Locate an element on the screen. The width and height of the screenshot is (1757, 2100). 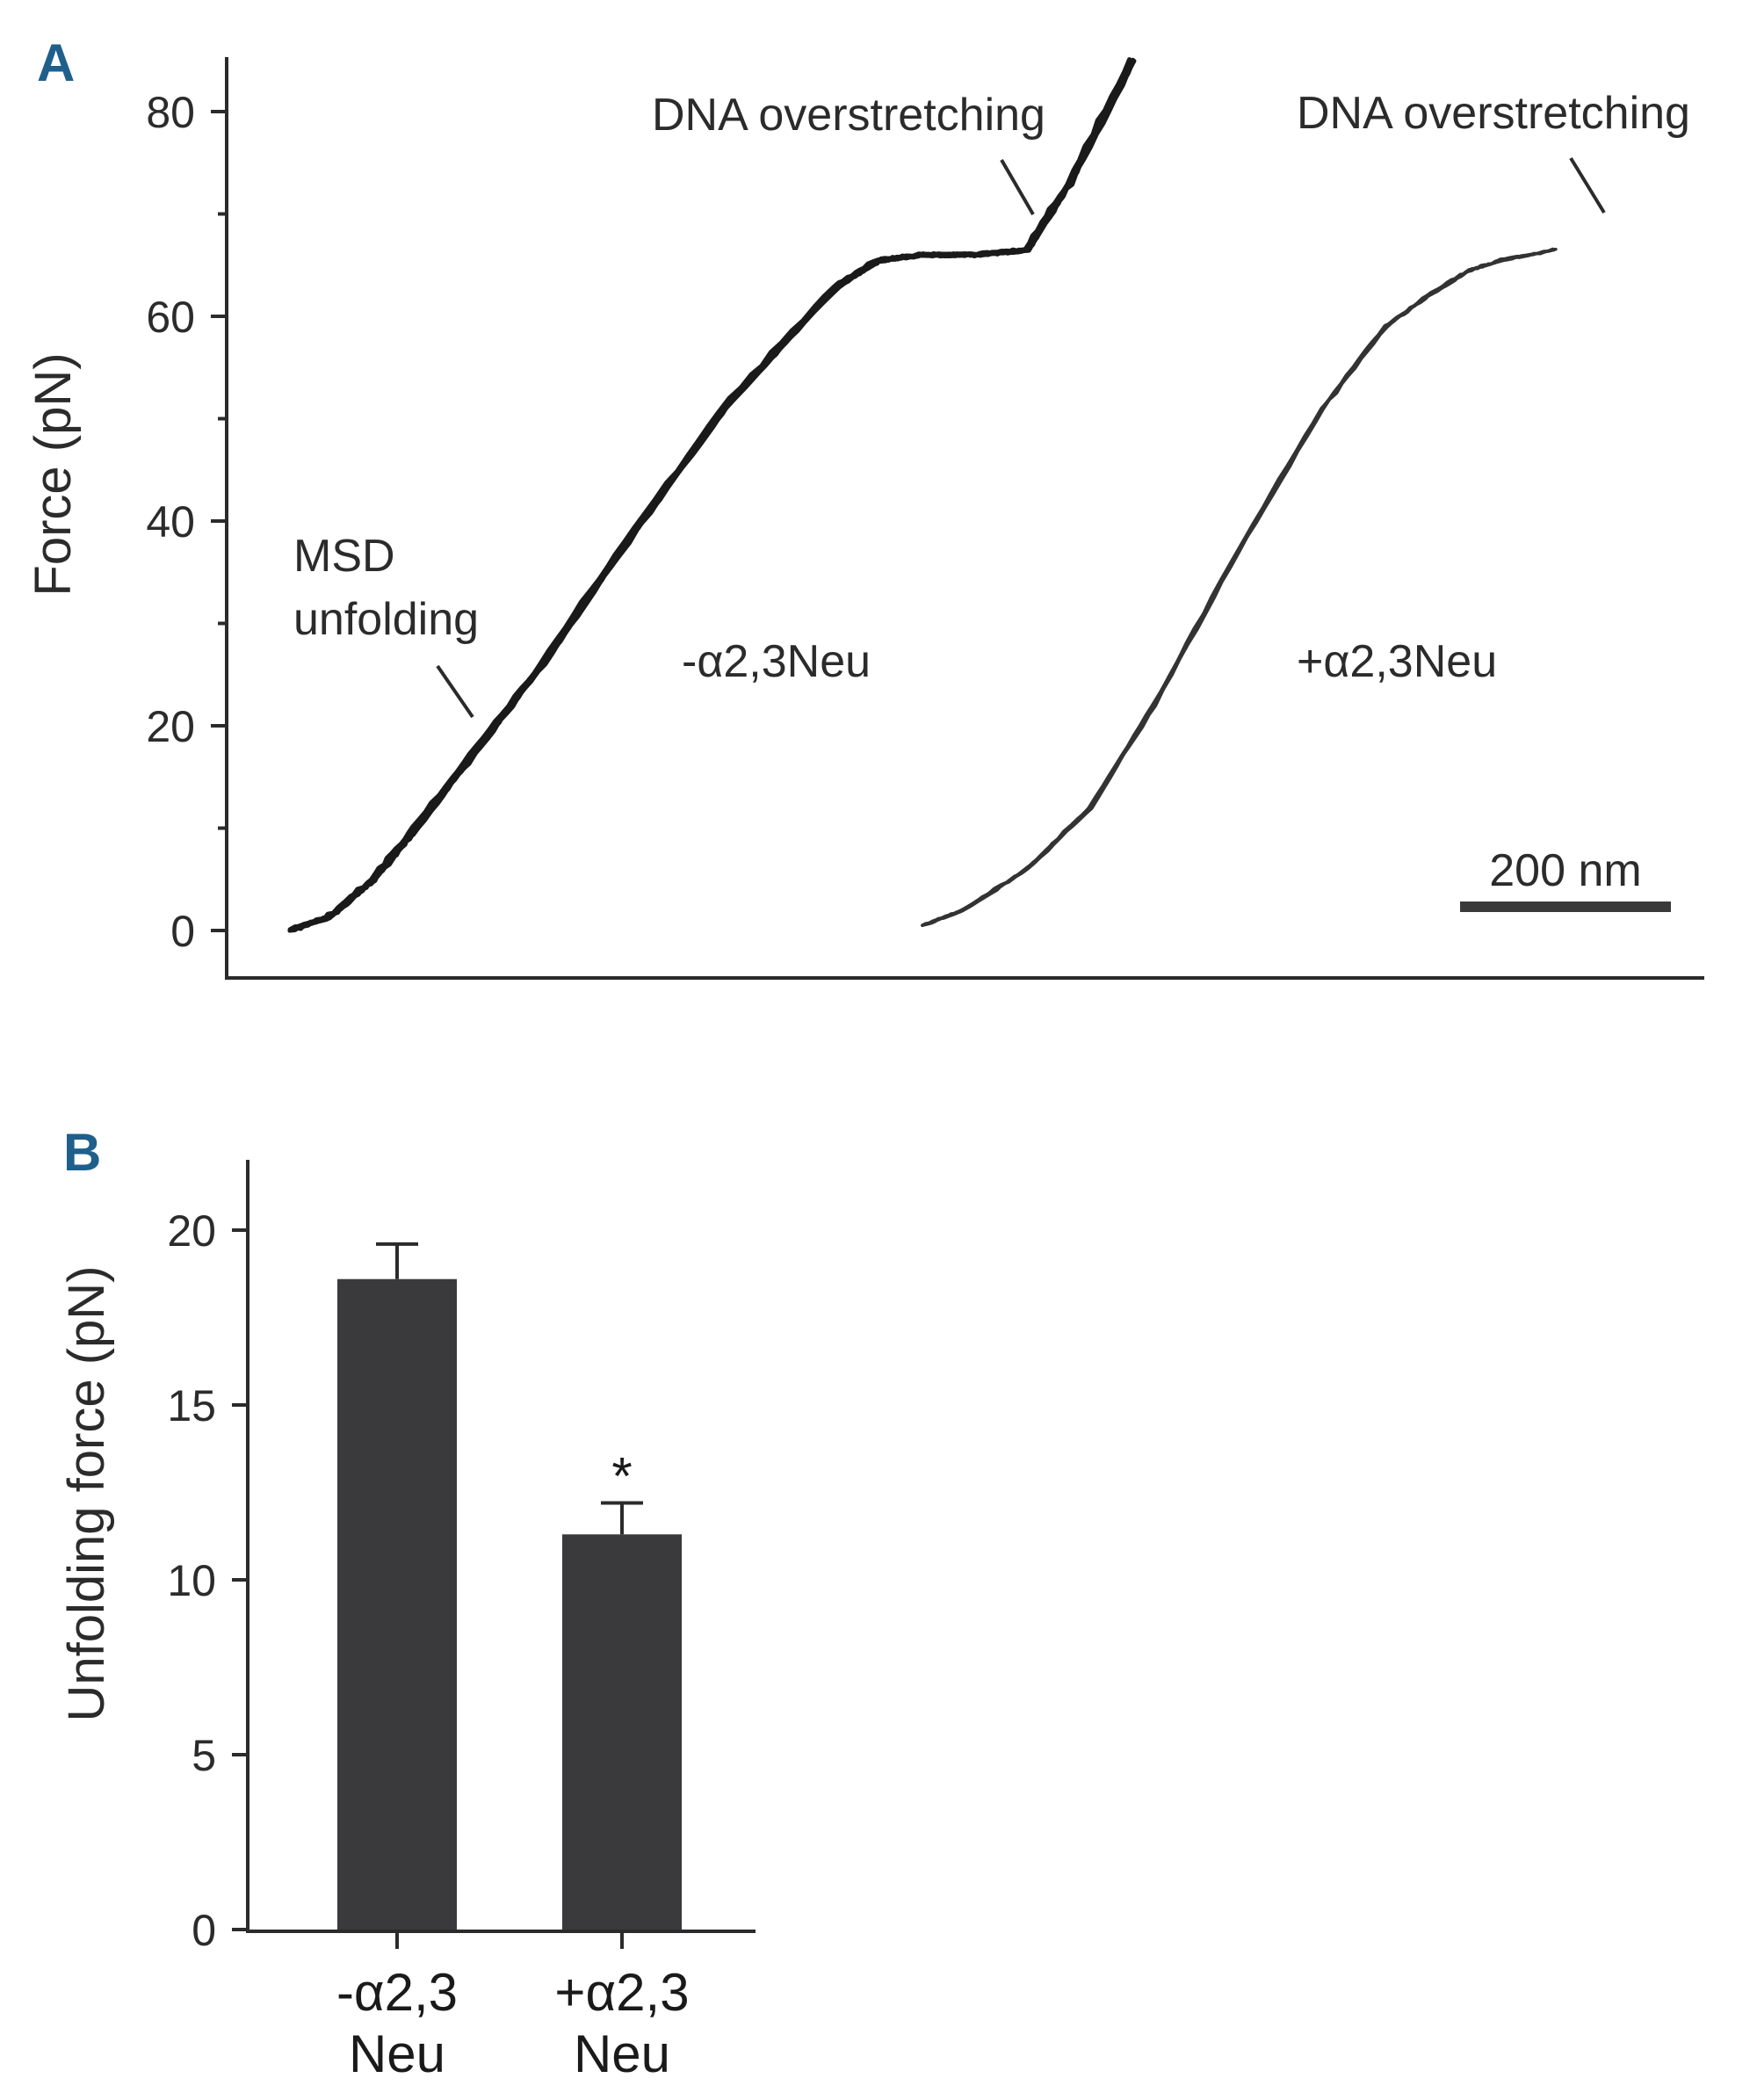
panel-a-label: A is located at coordinates (56, 62).